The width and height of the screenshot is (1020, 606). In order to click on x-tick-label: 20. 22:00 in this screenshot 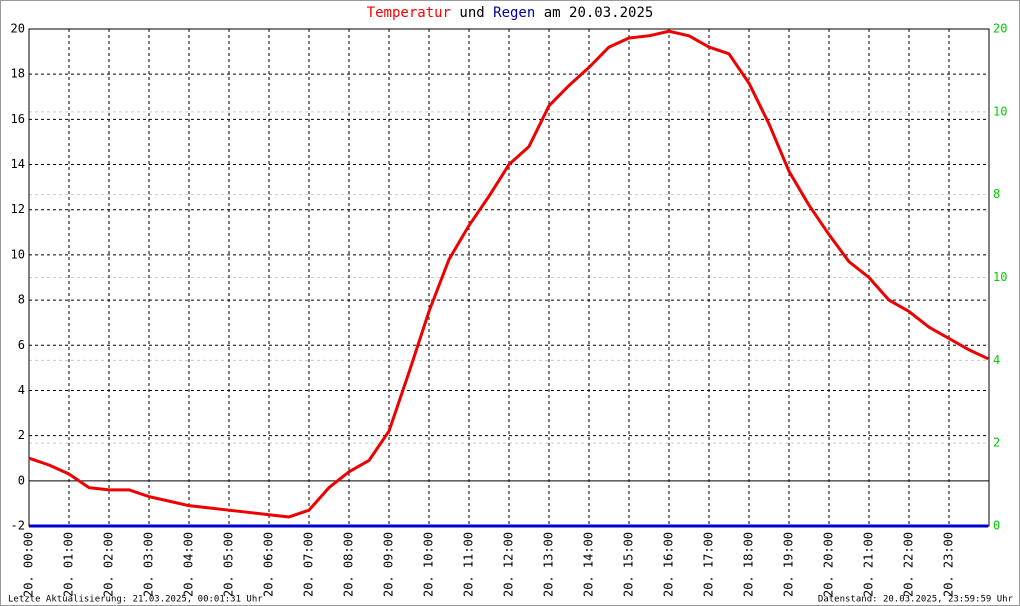, I will do `click(909, 564)`.